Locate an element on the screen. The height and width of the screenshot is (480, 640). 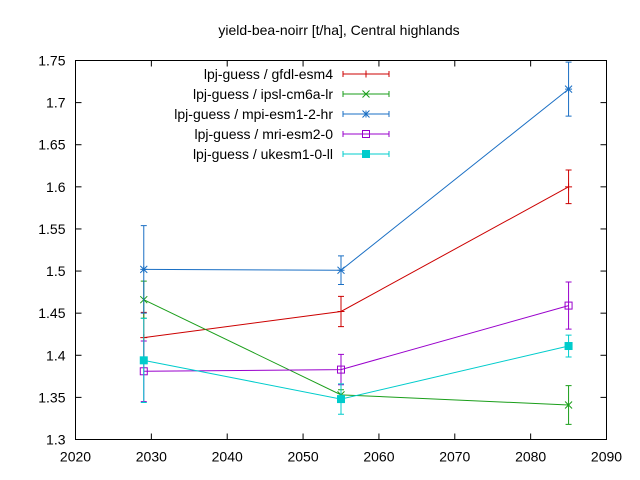
legend-label: lpj-guess / ipsl-cm6a-lr is located at coordinates (263, 94).